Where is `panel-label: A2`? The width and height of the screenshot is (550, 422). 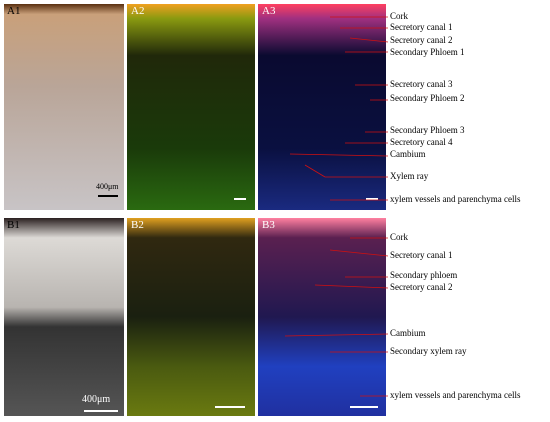
panel-label: A2 is located at coordinates (137, 11).